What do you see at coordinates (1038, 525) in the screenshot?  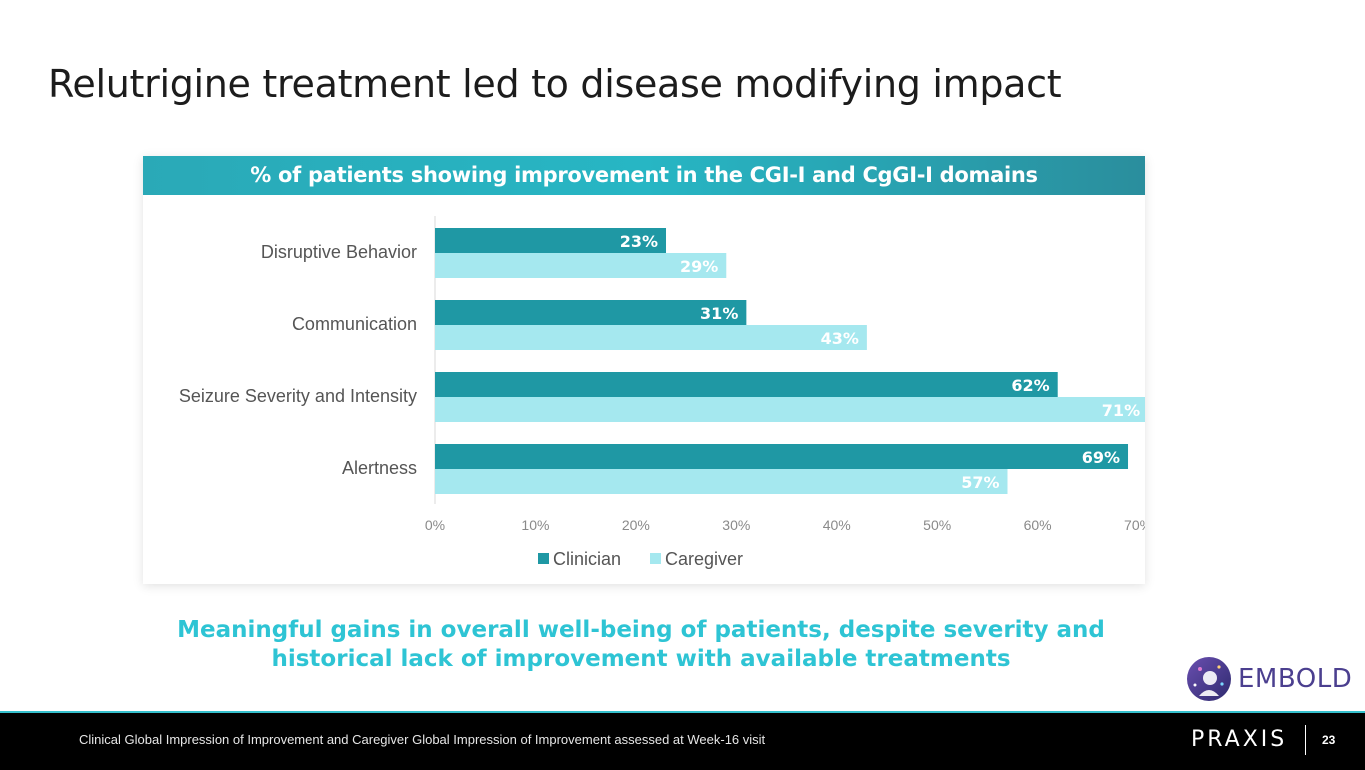 I see `x-tick-label: 60%` at bounding box center [1038, 525].